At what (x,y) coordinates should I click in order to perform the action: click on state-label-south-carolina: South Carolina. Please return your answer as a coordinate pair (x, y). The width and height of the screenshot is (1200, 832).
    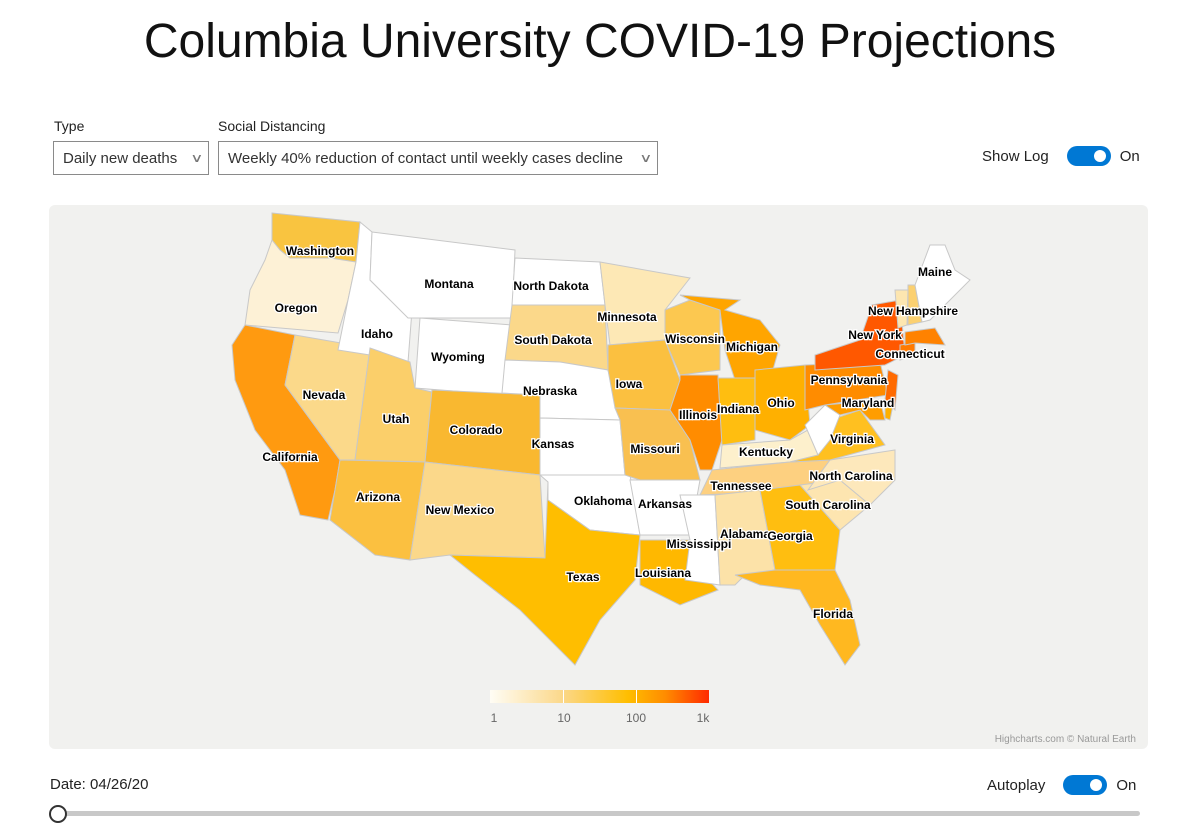
    Looking at the image, I should click on (828, 505).